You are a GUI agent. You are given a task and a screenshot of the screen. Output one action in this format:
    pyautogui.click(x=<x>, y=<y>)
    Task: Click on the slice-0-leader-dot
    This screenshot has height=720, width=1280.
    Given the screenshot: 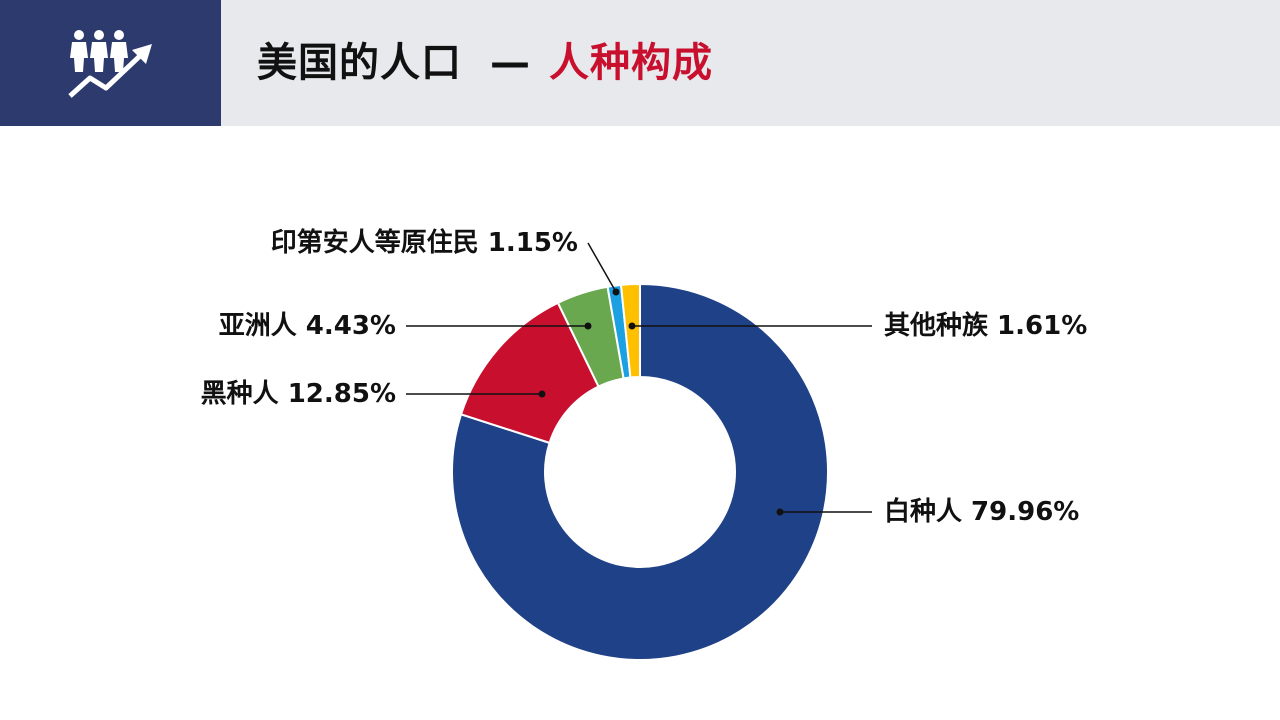 What is the action you would take?
    pyautogui.click(x=780, y=512)
    